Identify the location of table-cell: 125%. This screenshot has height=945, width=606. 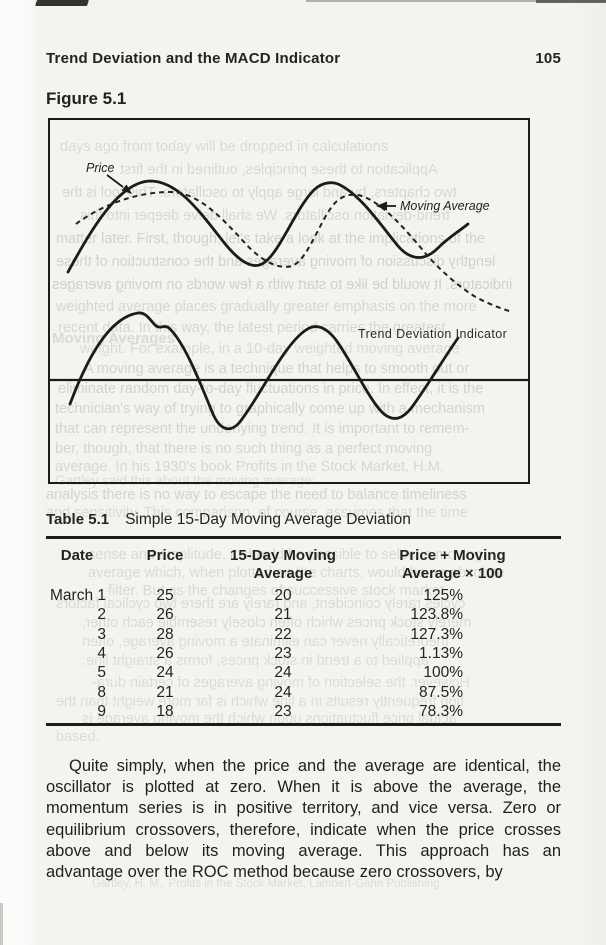
(443, 595).